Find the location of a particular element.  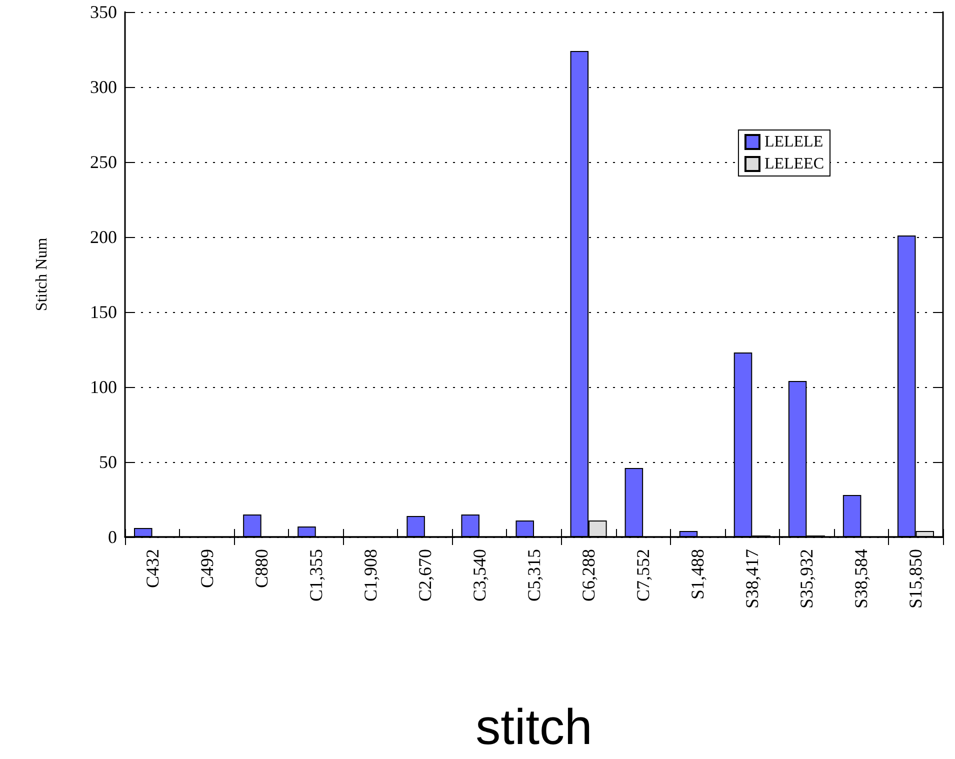

y-tick-label: 150 is located at coordinates (103, 312).